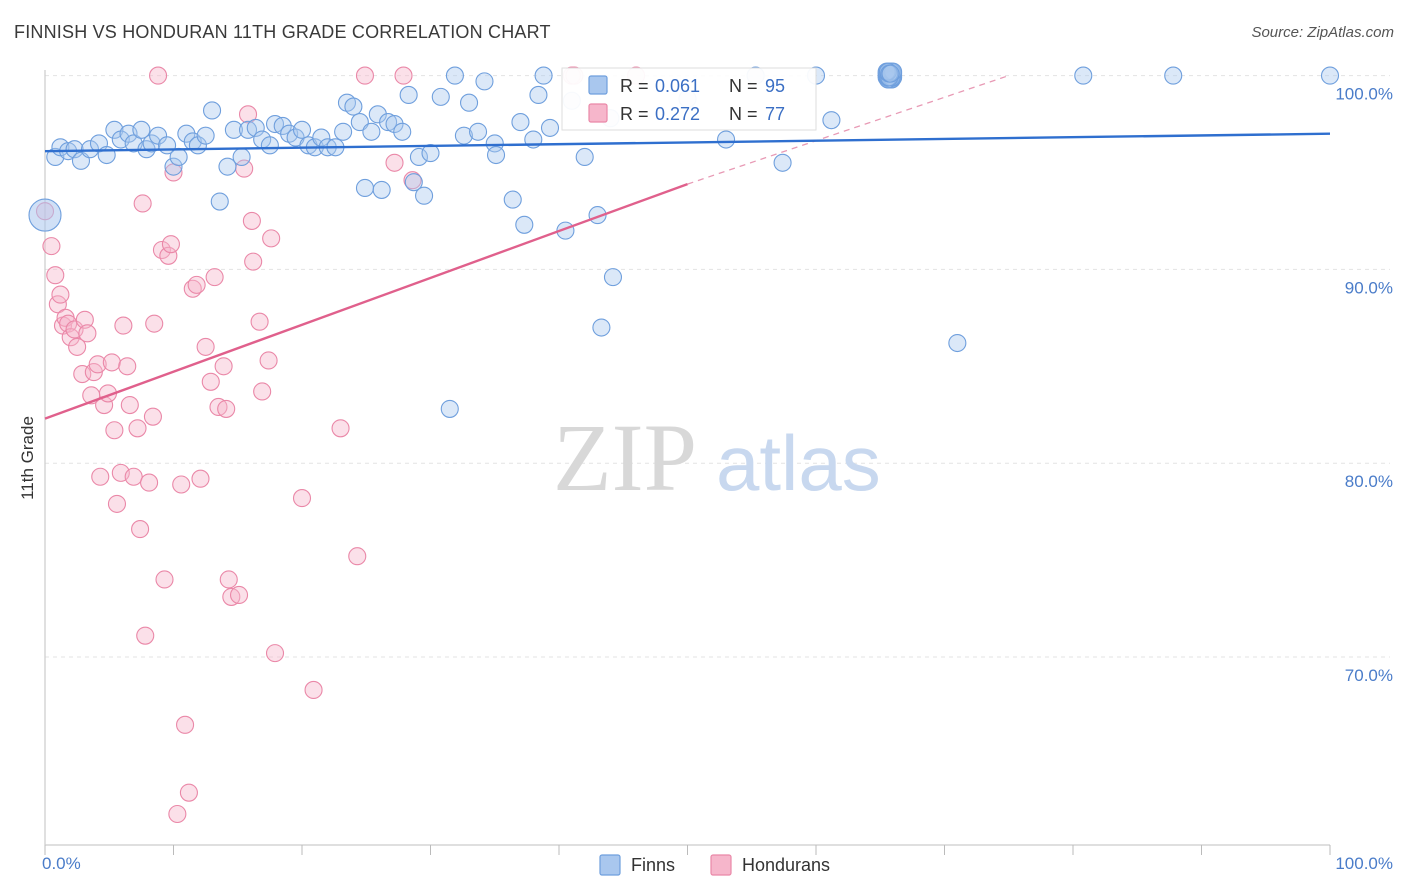 The height and width of the screenshot is (892, 1406). I want to click on finns-legend-swatch, so click(598, 85).